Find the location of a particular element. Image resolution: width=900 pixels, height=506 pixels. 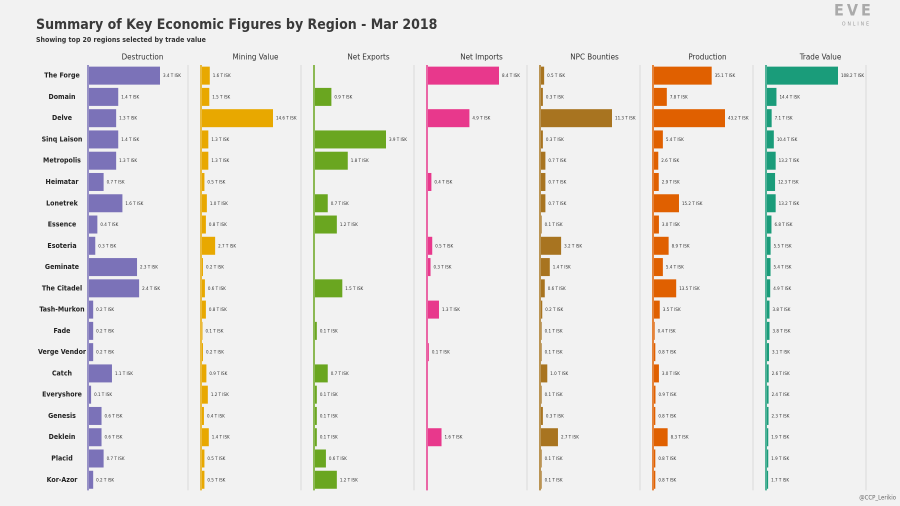

value-label: 13.5 T ISK is located at coordinates (689, 289).